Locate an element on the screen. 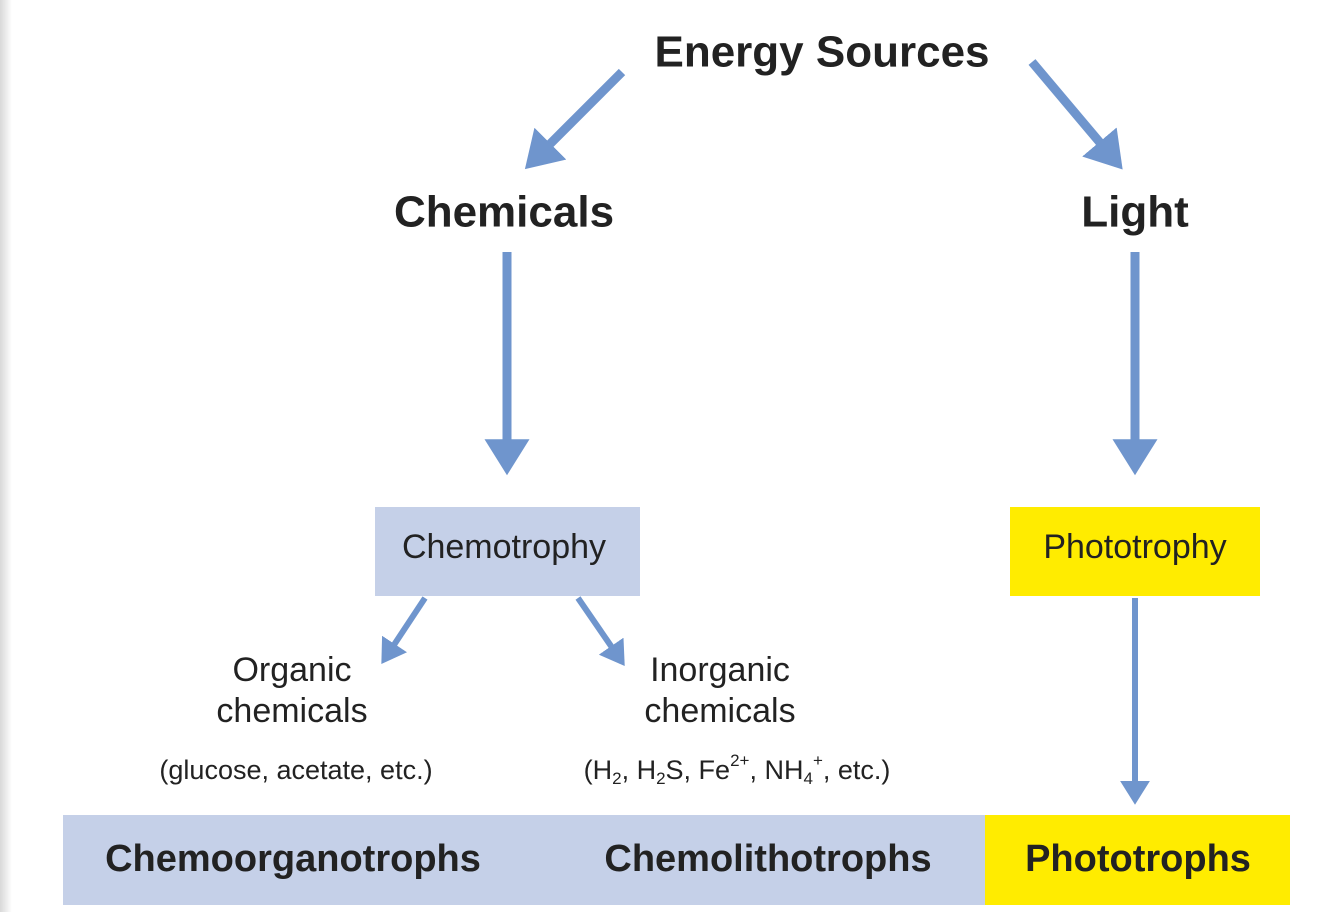 The height and width of the screenshot is (912, 1342). subscript: 4 is located at coordinates (807, 778).